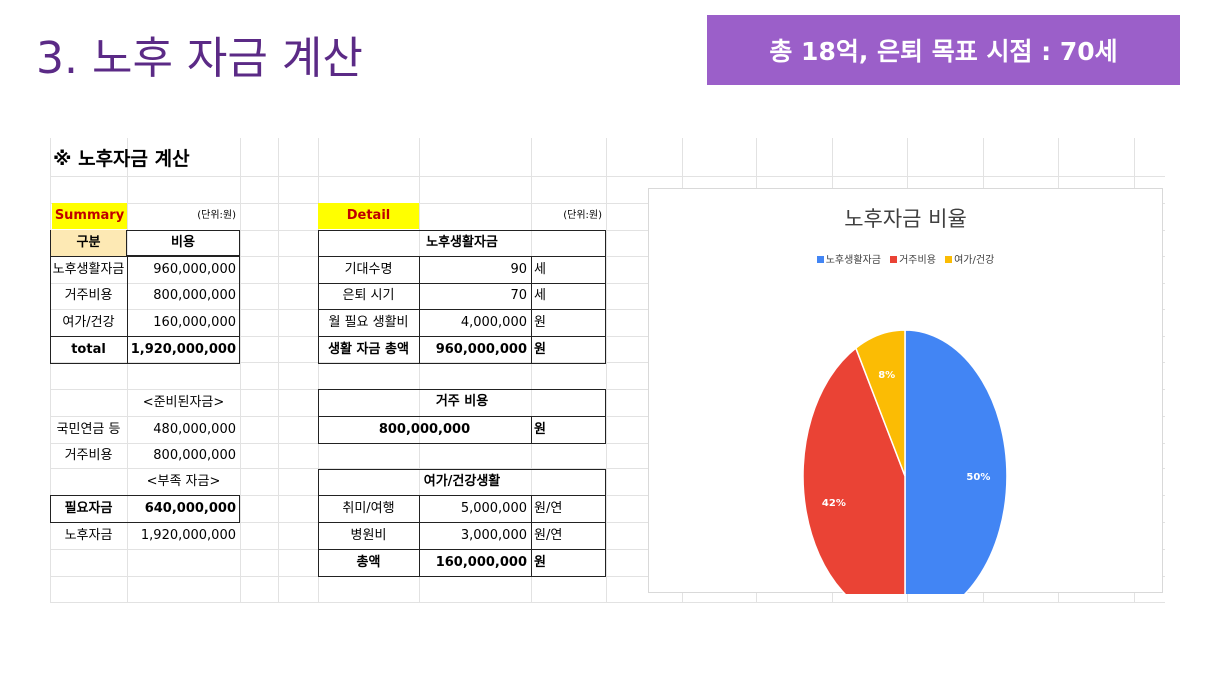  Describe the element at coordinates (183, 242) in the screenshot. I see `summary-header-cost: 비용` at that location.